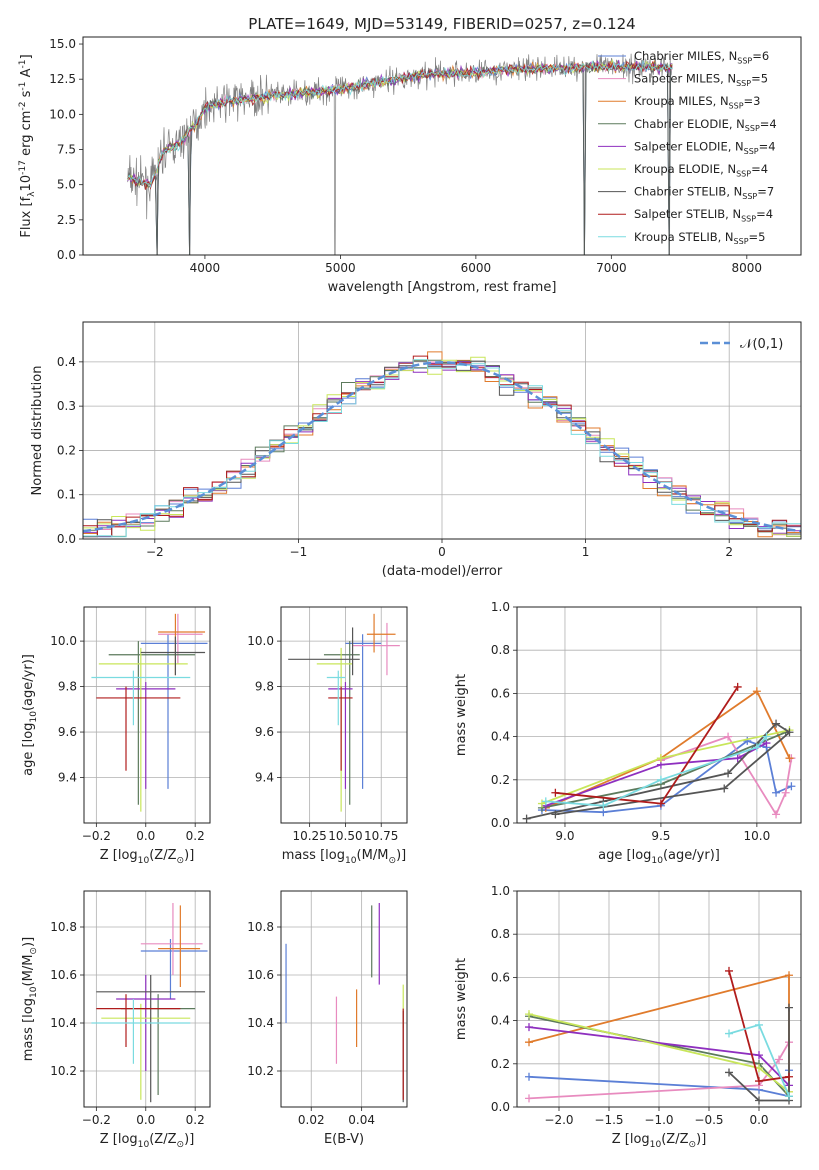 The height and width of the screenshot is (1170, 819). What do you see at coordinates (500, 977) in the screenshot?
I see `y-tick-label: 0.6` at bounding box center [500, 977].